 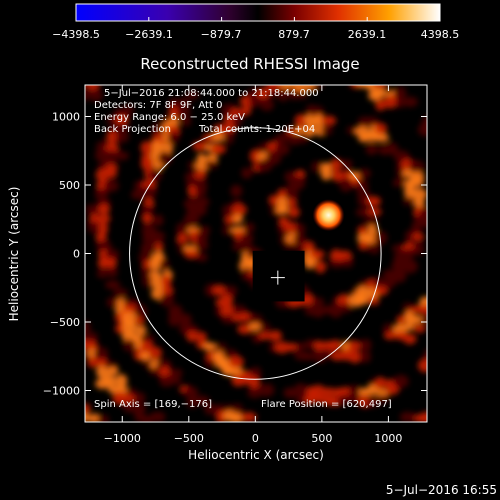 I want to click on info-energy-range: Energy Range: 6.0 − 25.0 keV, so click(x=169, y=117).